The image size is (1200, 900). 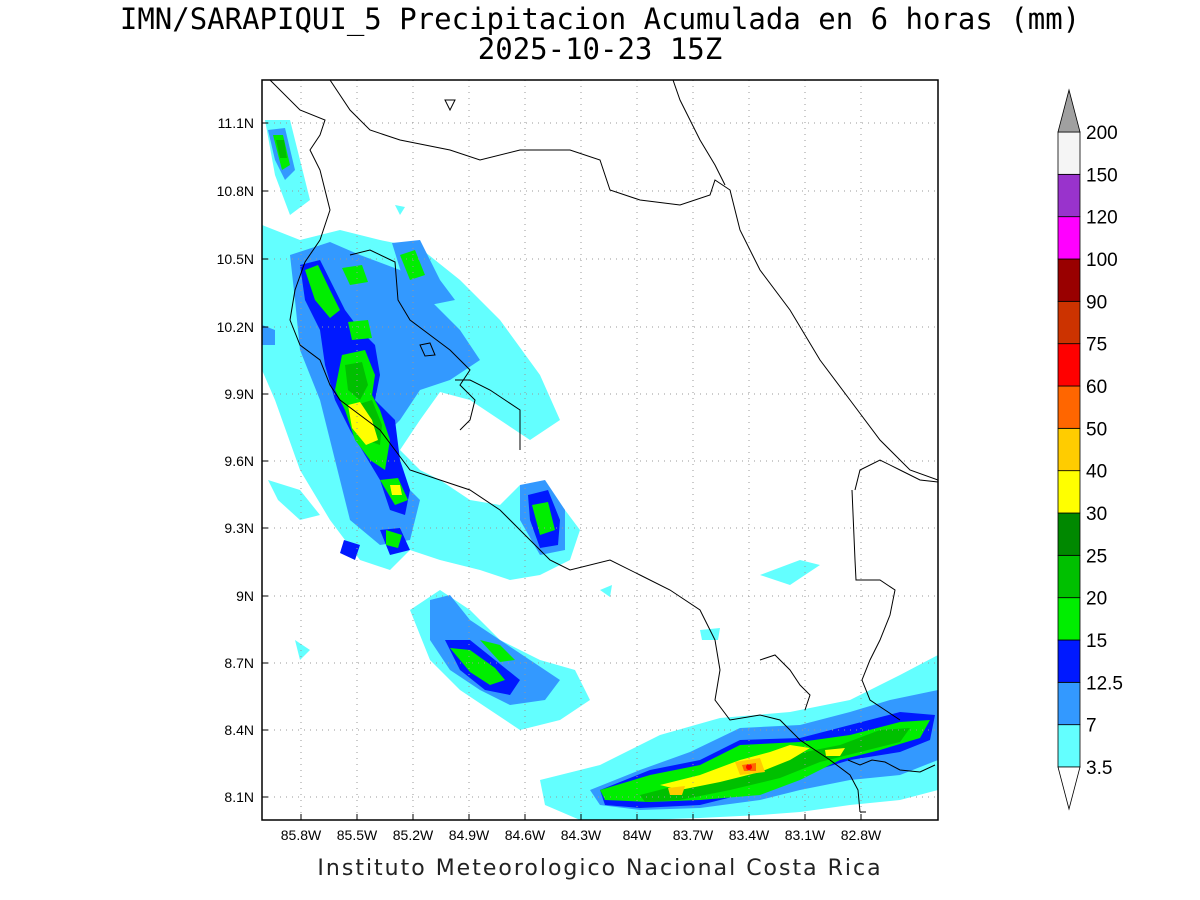 What do you see at coordinates (235, 327) in the screenshot?
I see `y-tick-label: 10.2N` at bounding box center [235, 327].